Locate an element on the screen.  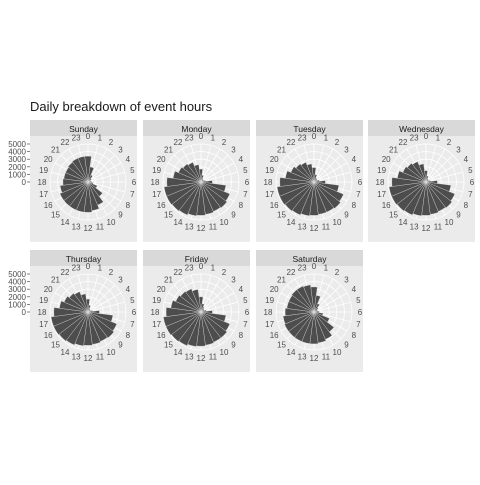
hour-tick-label: 5 is located at coordinates (245, 300).